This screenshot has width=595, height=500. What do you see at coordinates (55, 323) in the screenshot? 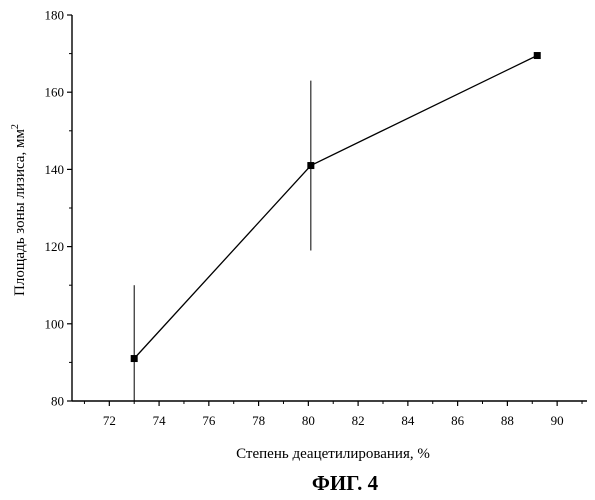
I see `y-tick-label: 100` at bounding box center [55, 323].